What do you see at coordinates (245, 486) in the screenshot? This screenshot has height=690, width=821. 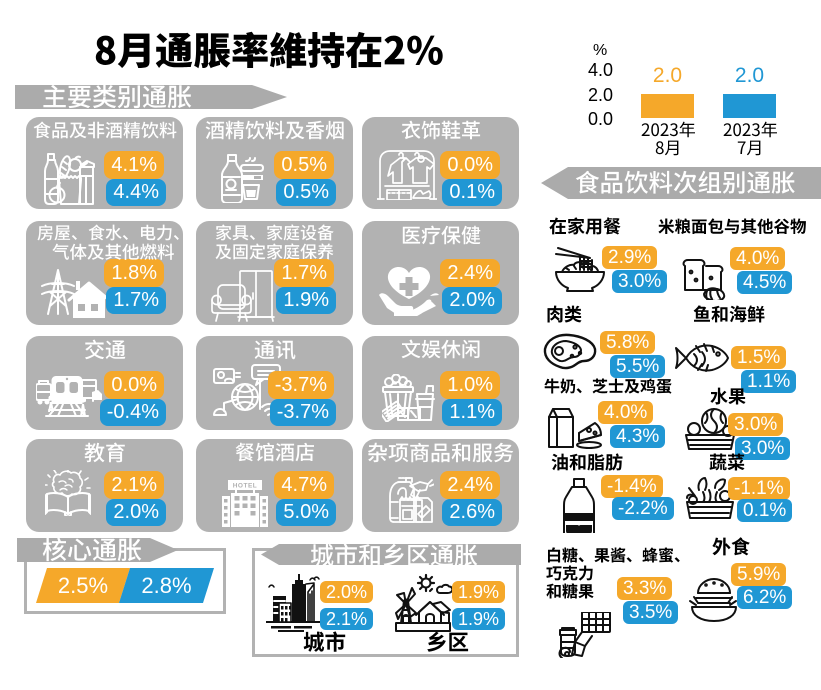 I see `svg-text: HOTEL` at bounding box center [245, 486].